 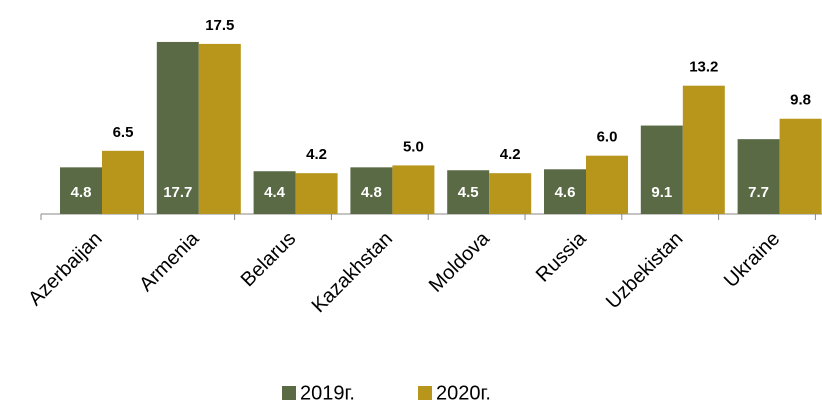 What do you see at coordinates (645, 271) in the screenshot?
I see `x-tick-label: Uzbekistan` at bounding box center [645, 271].